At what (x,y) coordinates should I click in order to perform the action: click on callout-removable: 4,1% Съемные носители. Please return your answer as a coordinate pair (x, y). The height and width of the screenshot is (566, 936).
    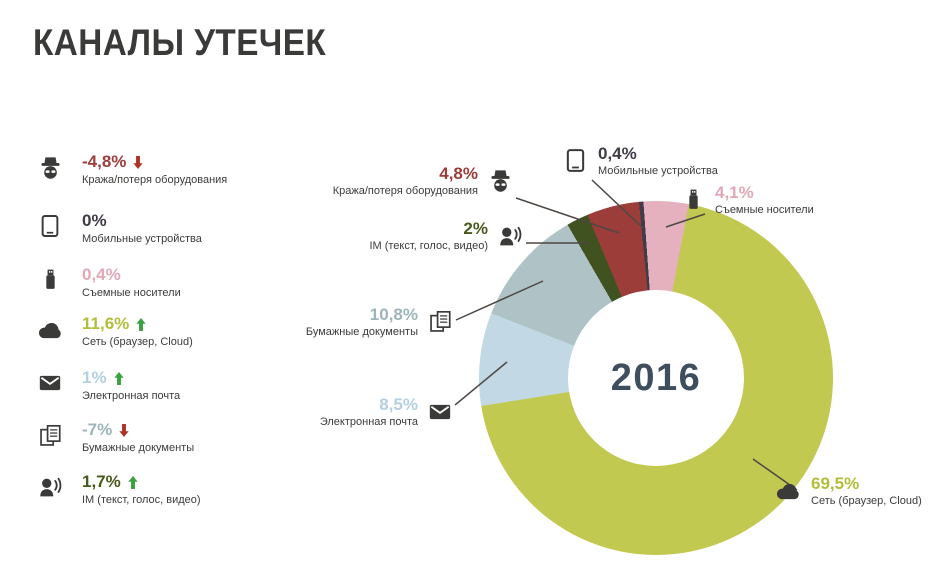
    Looking at the image, I should click on (747, 199).